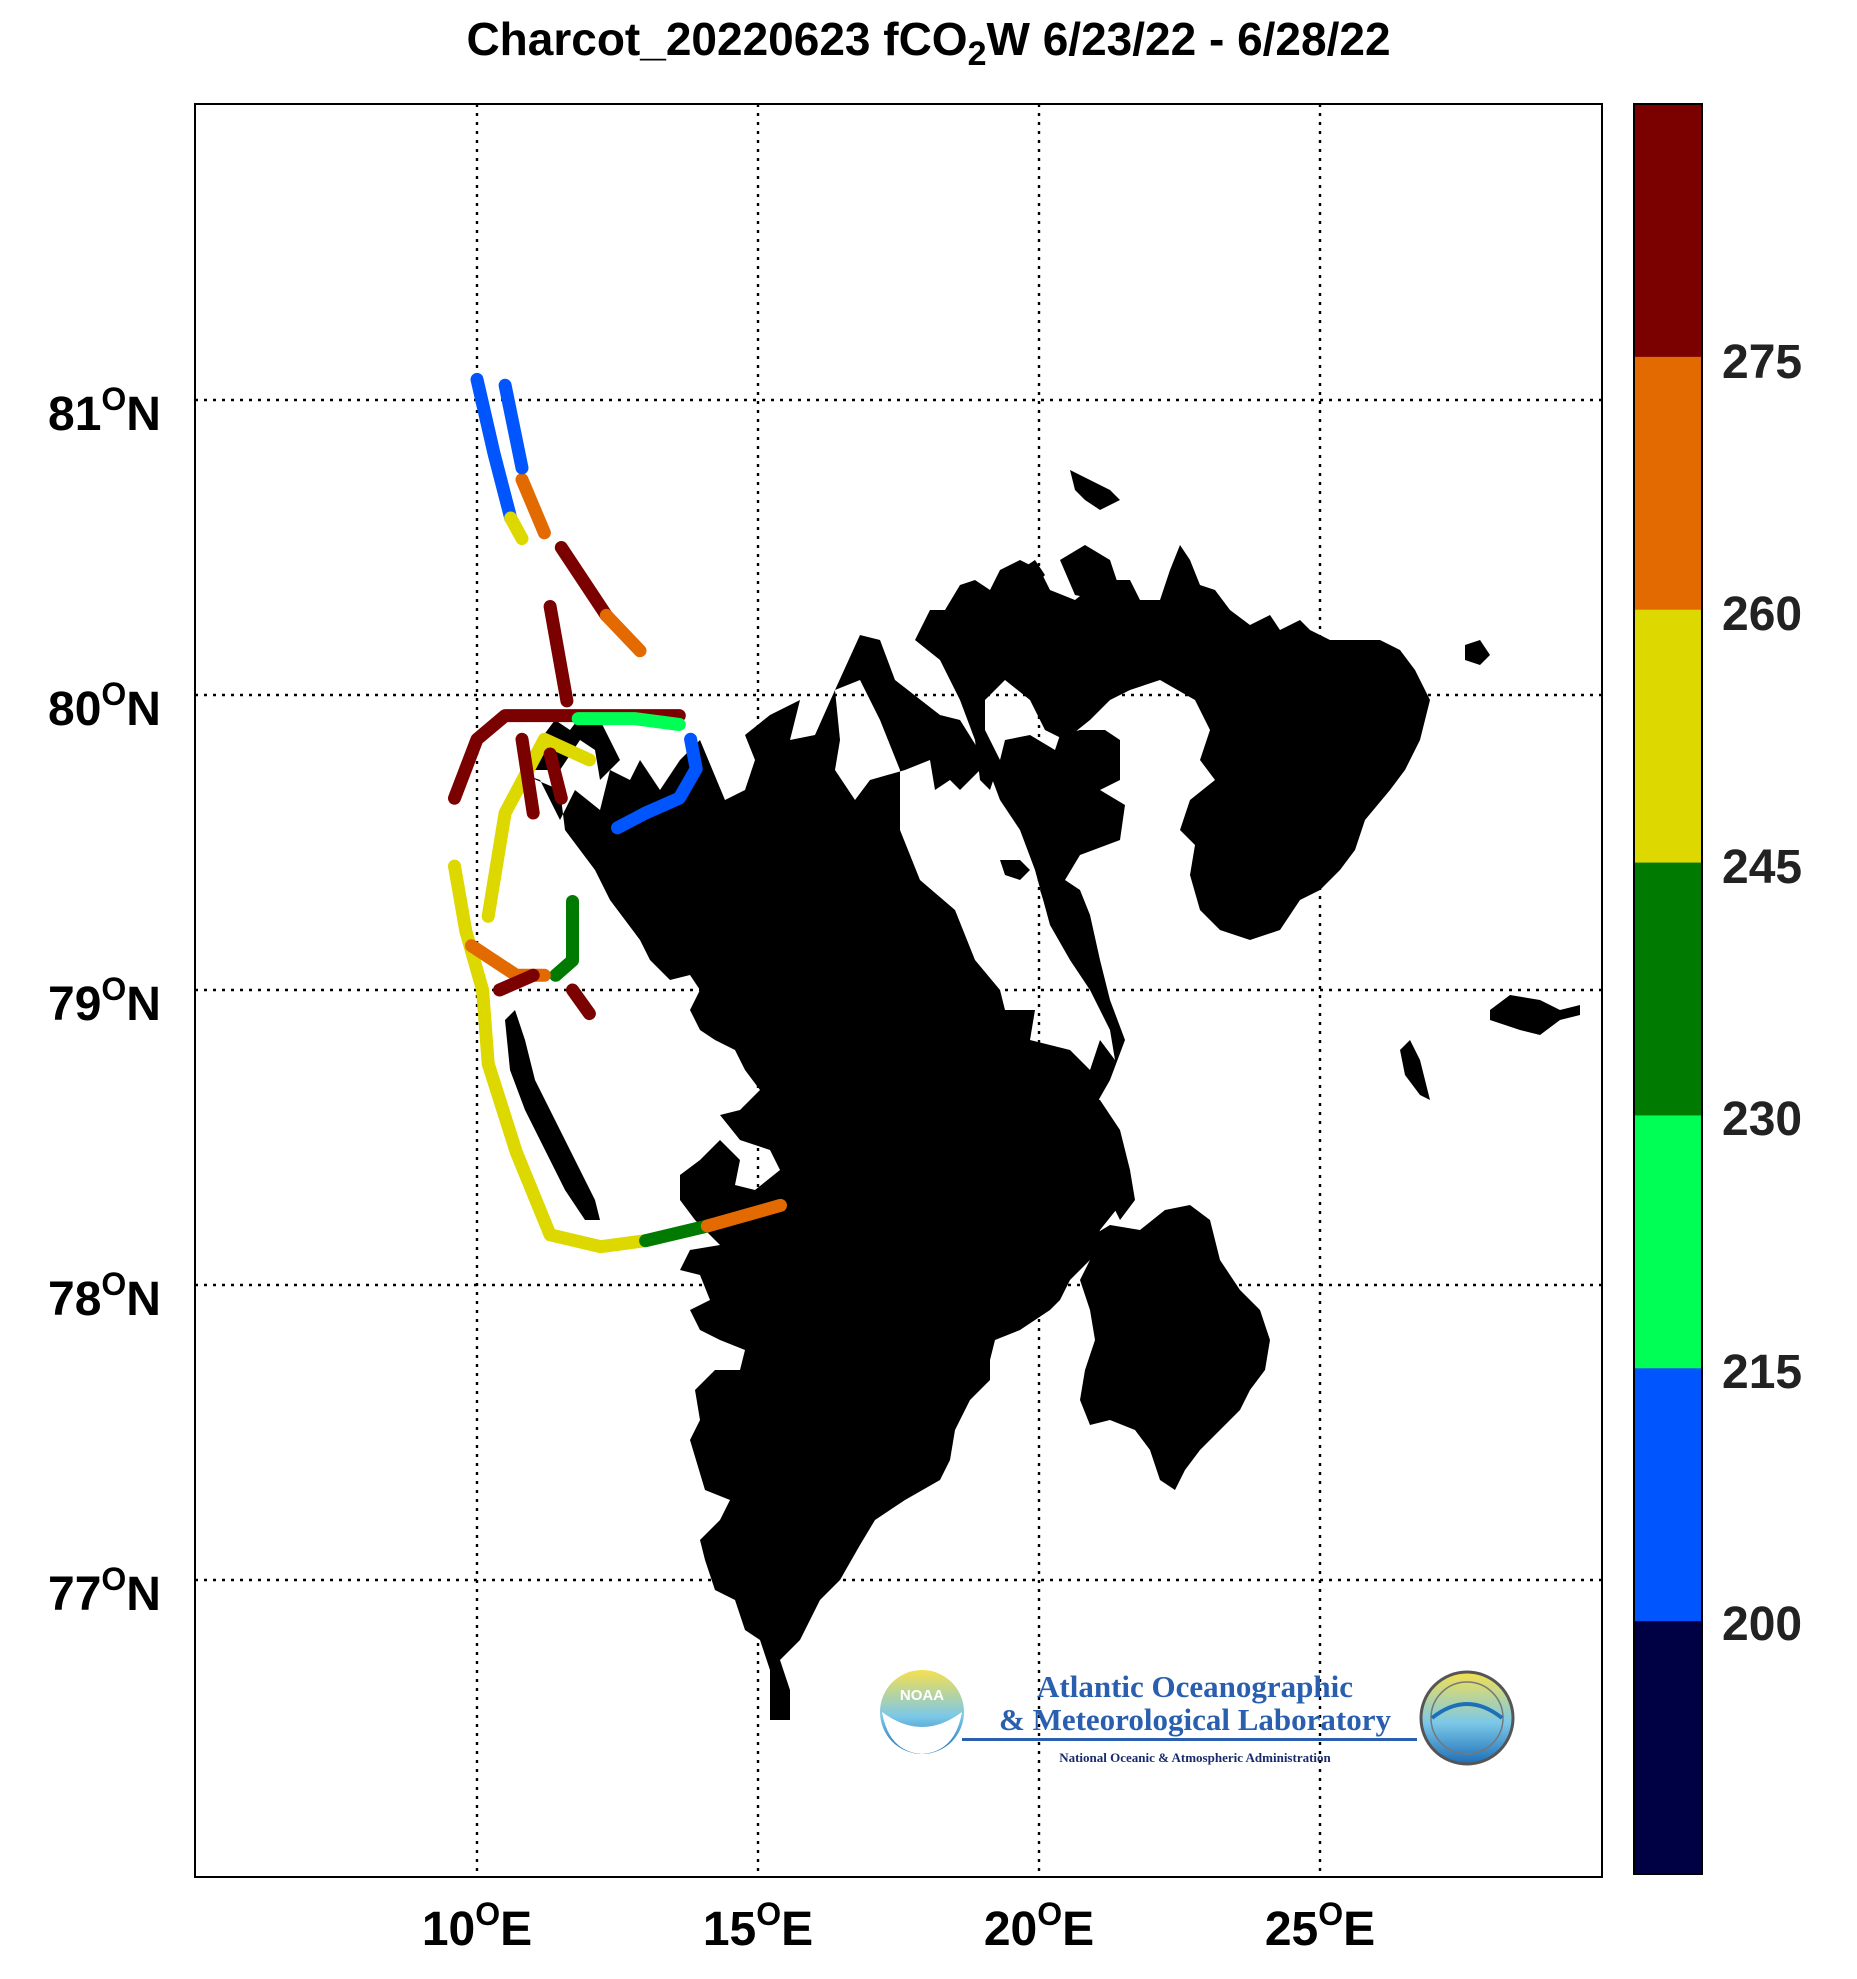 The height and width of the screenshot is (1979, 1857). What do you see at coordinates (1087, 1155) in the screenshot?
I see `barentsoya-land` at bounding box center [1087, 1155].